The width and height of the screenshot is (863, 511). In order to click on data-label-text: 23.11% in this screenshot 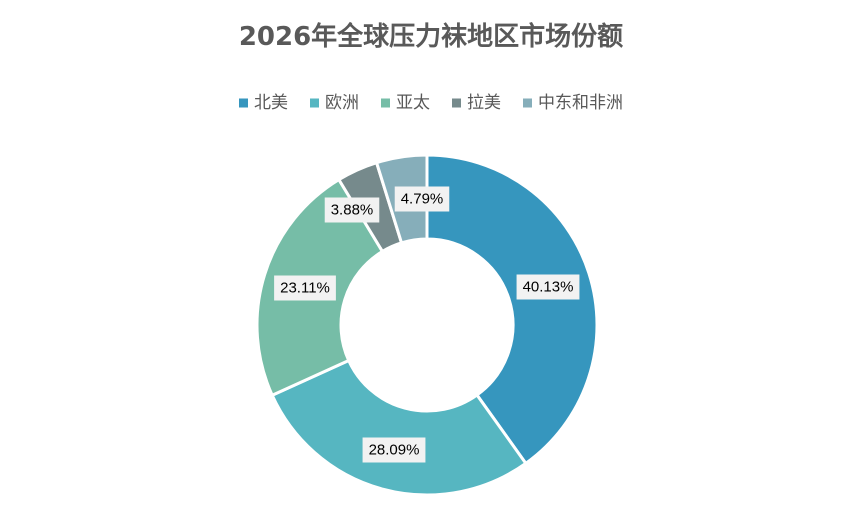, I will do `click(305, 288)`.